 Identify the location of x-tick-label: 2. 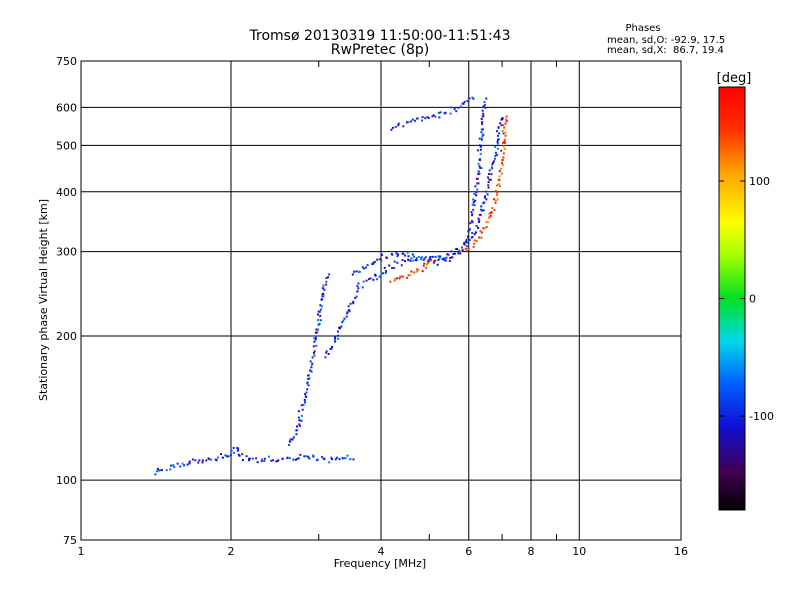
(231, 551).